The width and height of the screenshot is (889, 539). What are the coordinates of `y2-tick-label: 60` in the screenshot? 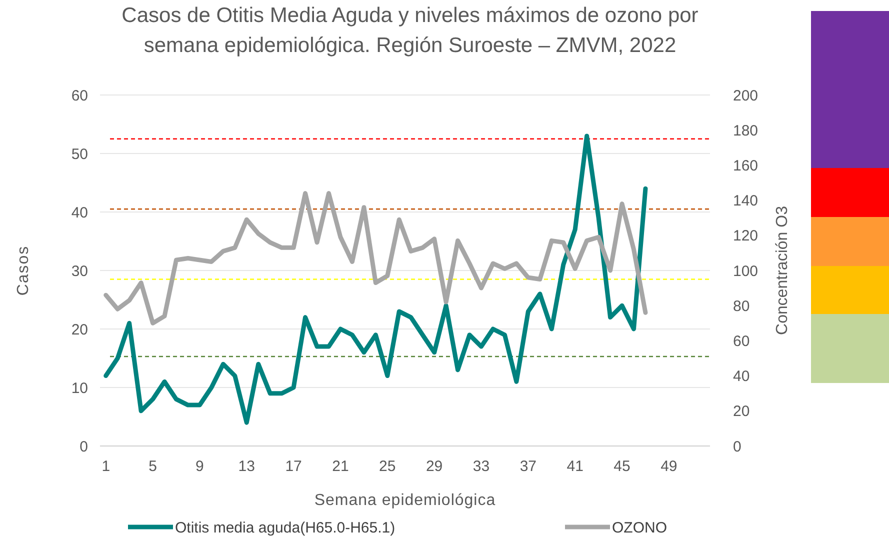 It's located at (741, 341).